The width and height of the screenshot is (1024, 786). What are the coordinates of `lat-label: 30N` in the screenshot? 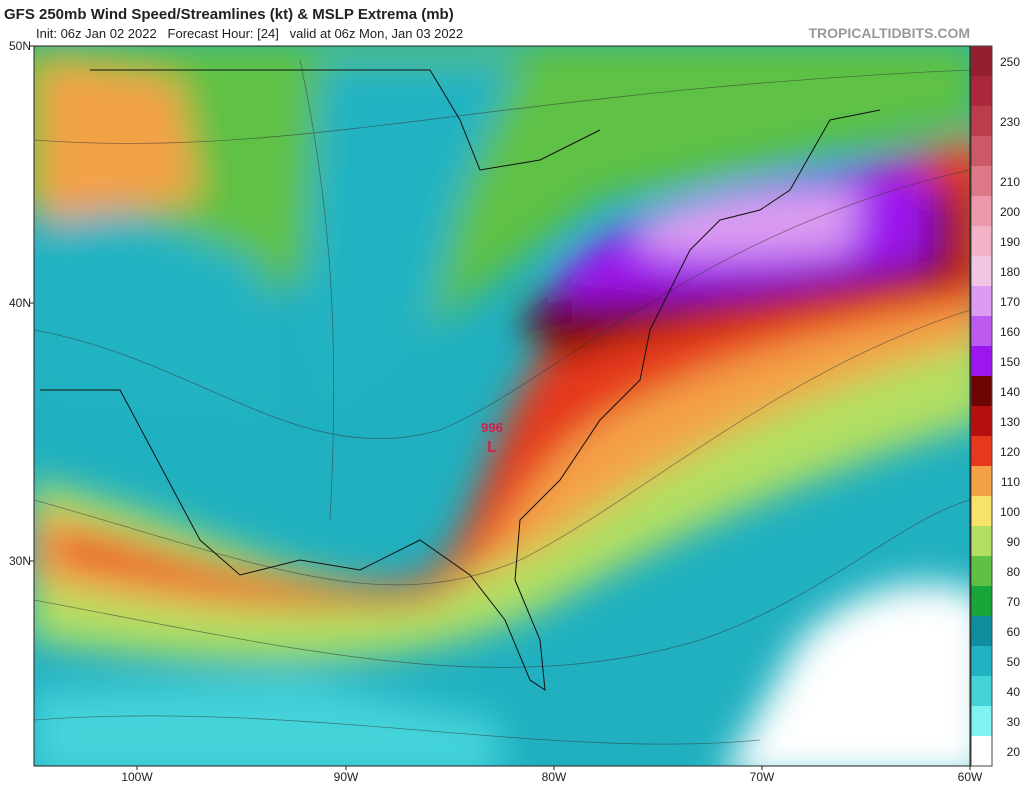 It's located at (20, 561).